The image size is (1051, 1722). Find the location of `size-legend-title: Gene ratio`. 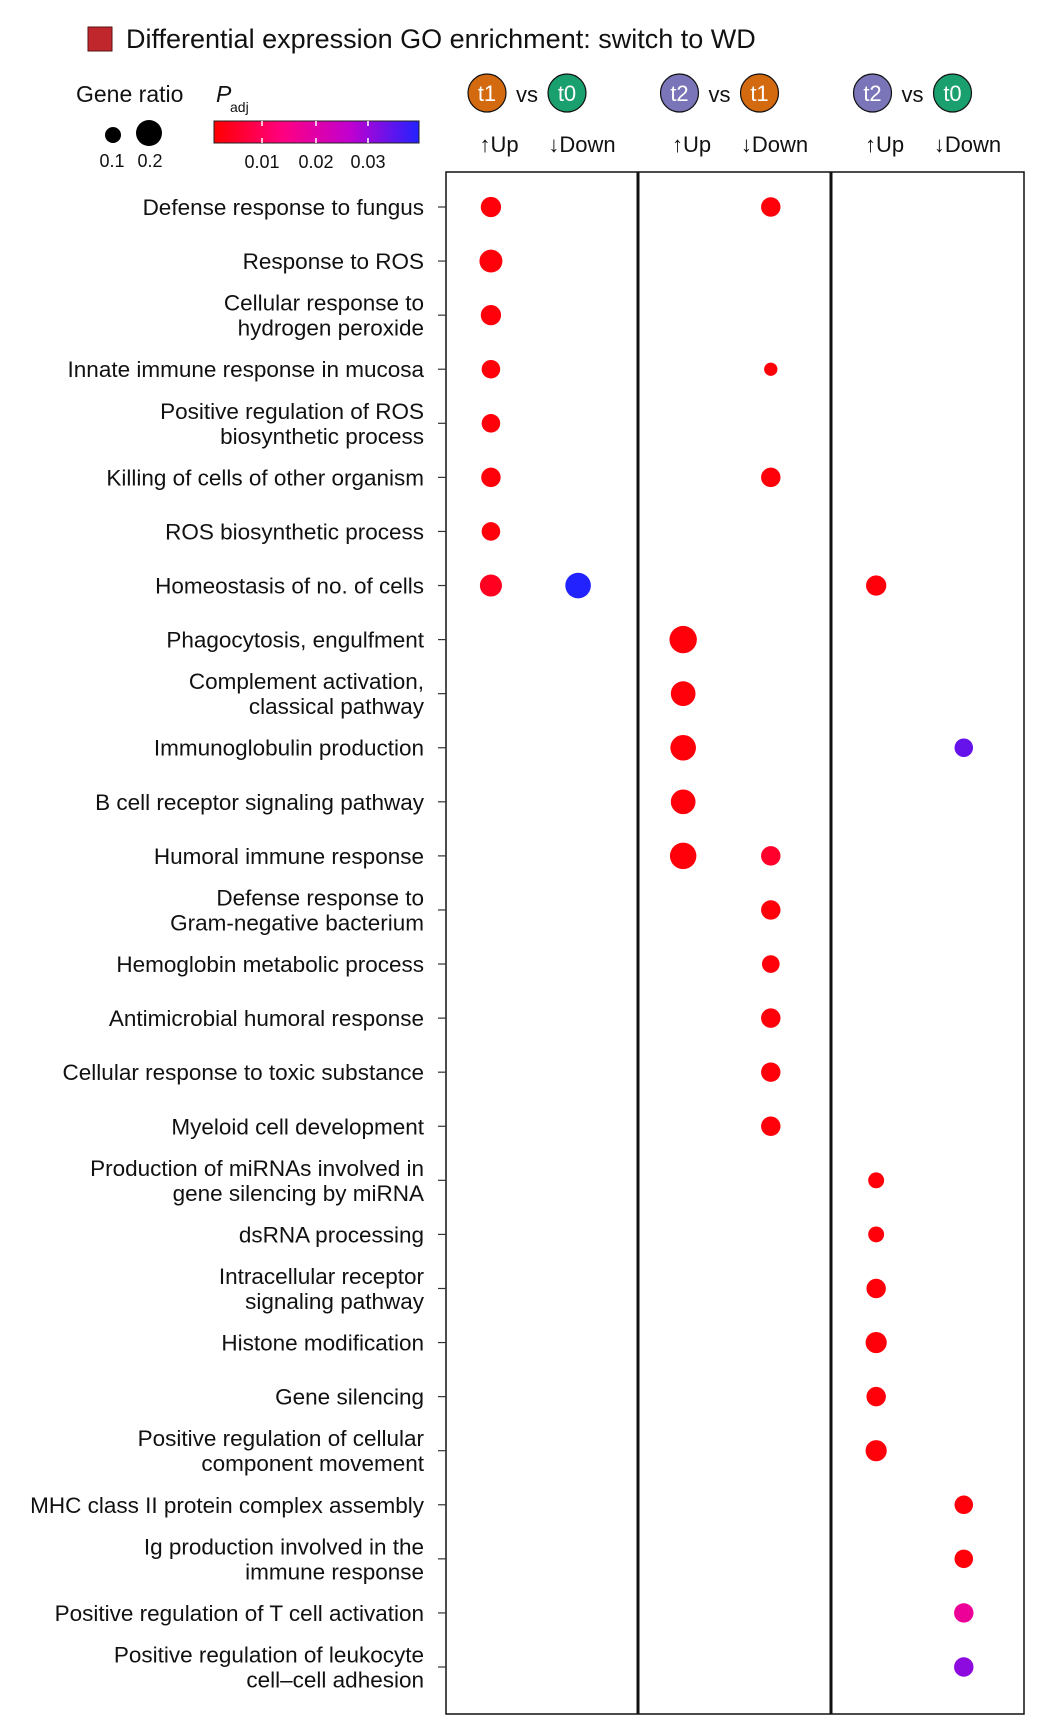

size-legend-title: Gene ratio is located at coordinates (129, 94).